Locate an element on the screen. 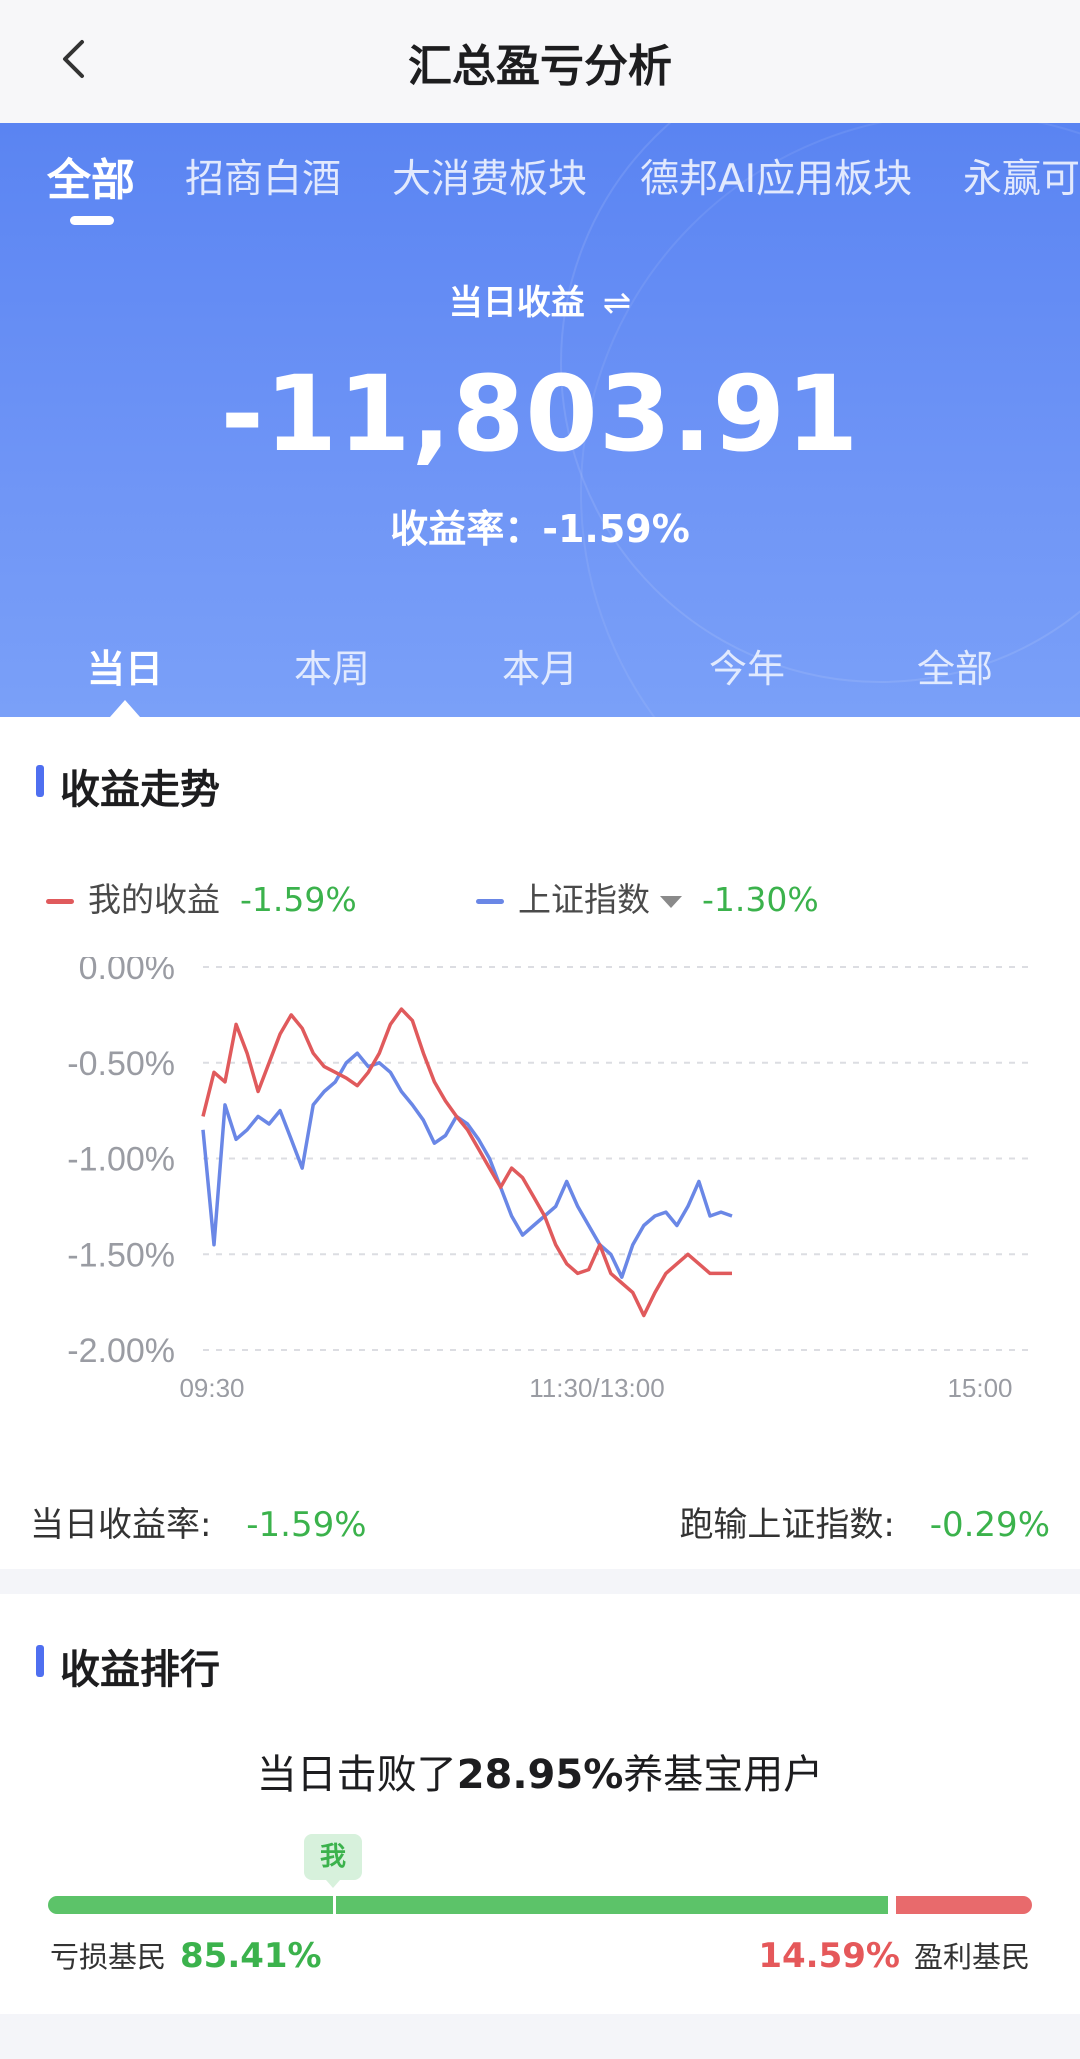  legend-mine: 我的收益 -1.59% is located at coordinates (201, 897).